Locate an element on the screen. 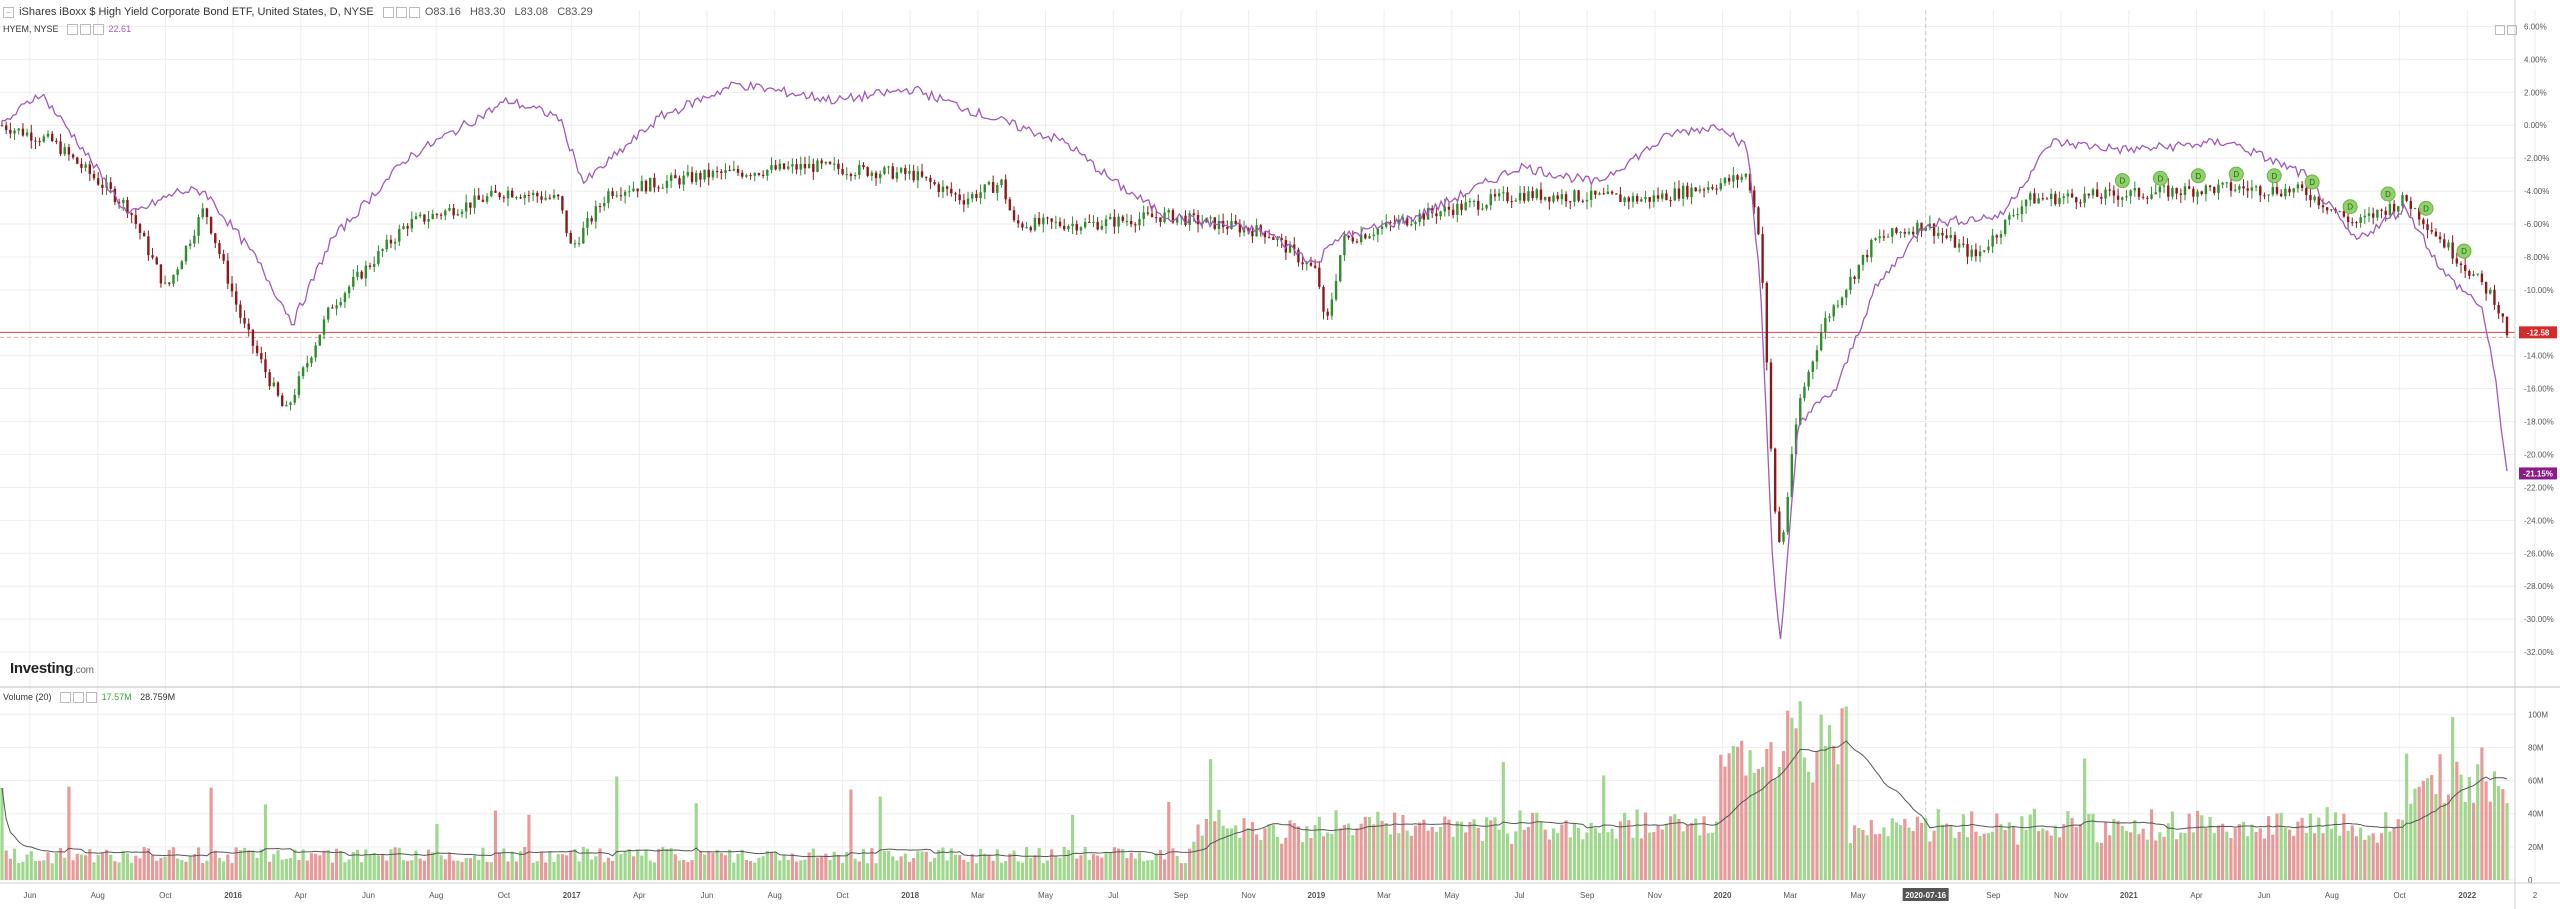  volume-axis: 100M 80M 60M 40M 20M 0 is located at coordinates (2538, 797).